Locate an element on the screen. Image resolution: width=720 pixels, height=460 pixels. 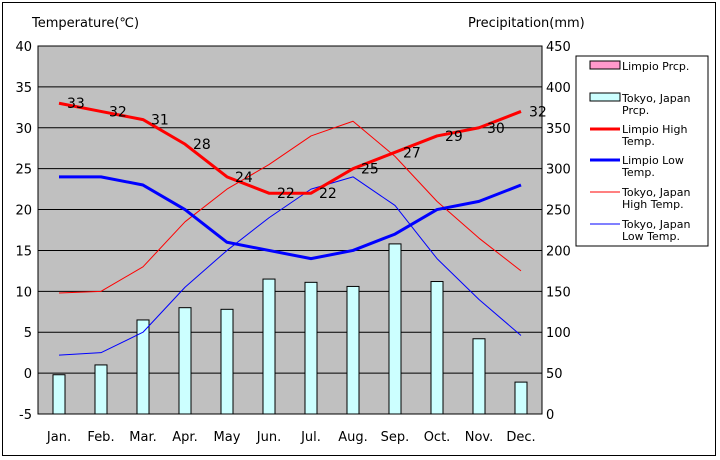
left-tick-label: 25 is located at coordinates (23, 170).